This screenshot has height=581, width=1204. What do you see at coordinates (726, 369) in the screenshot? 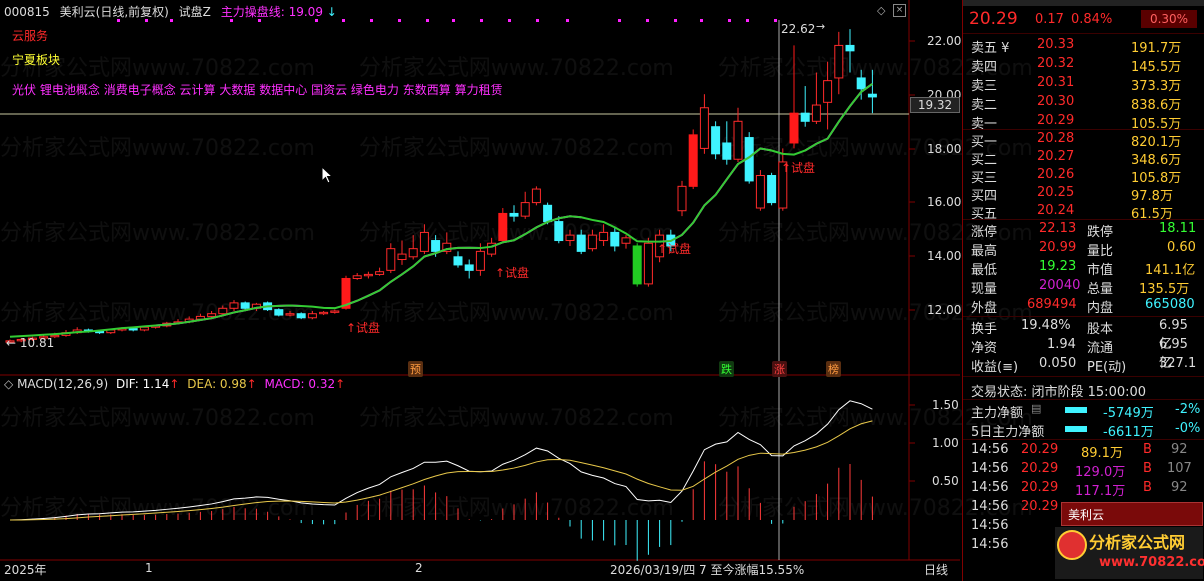
I see `event-tag-fall: 跌` at bounding box center [726, 369].